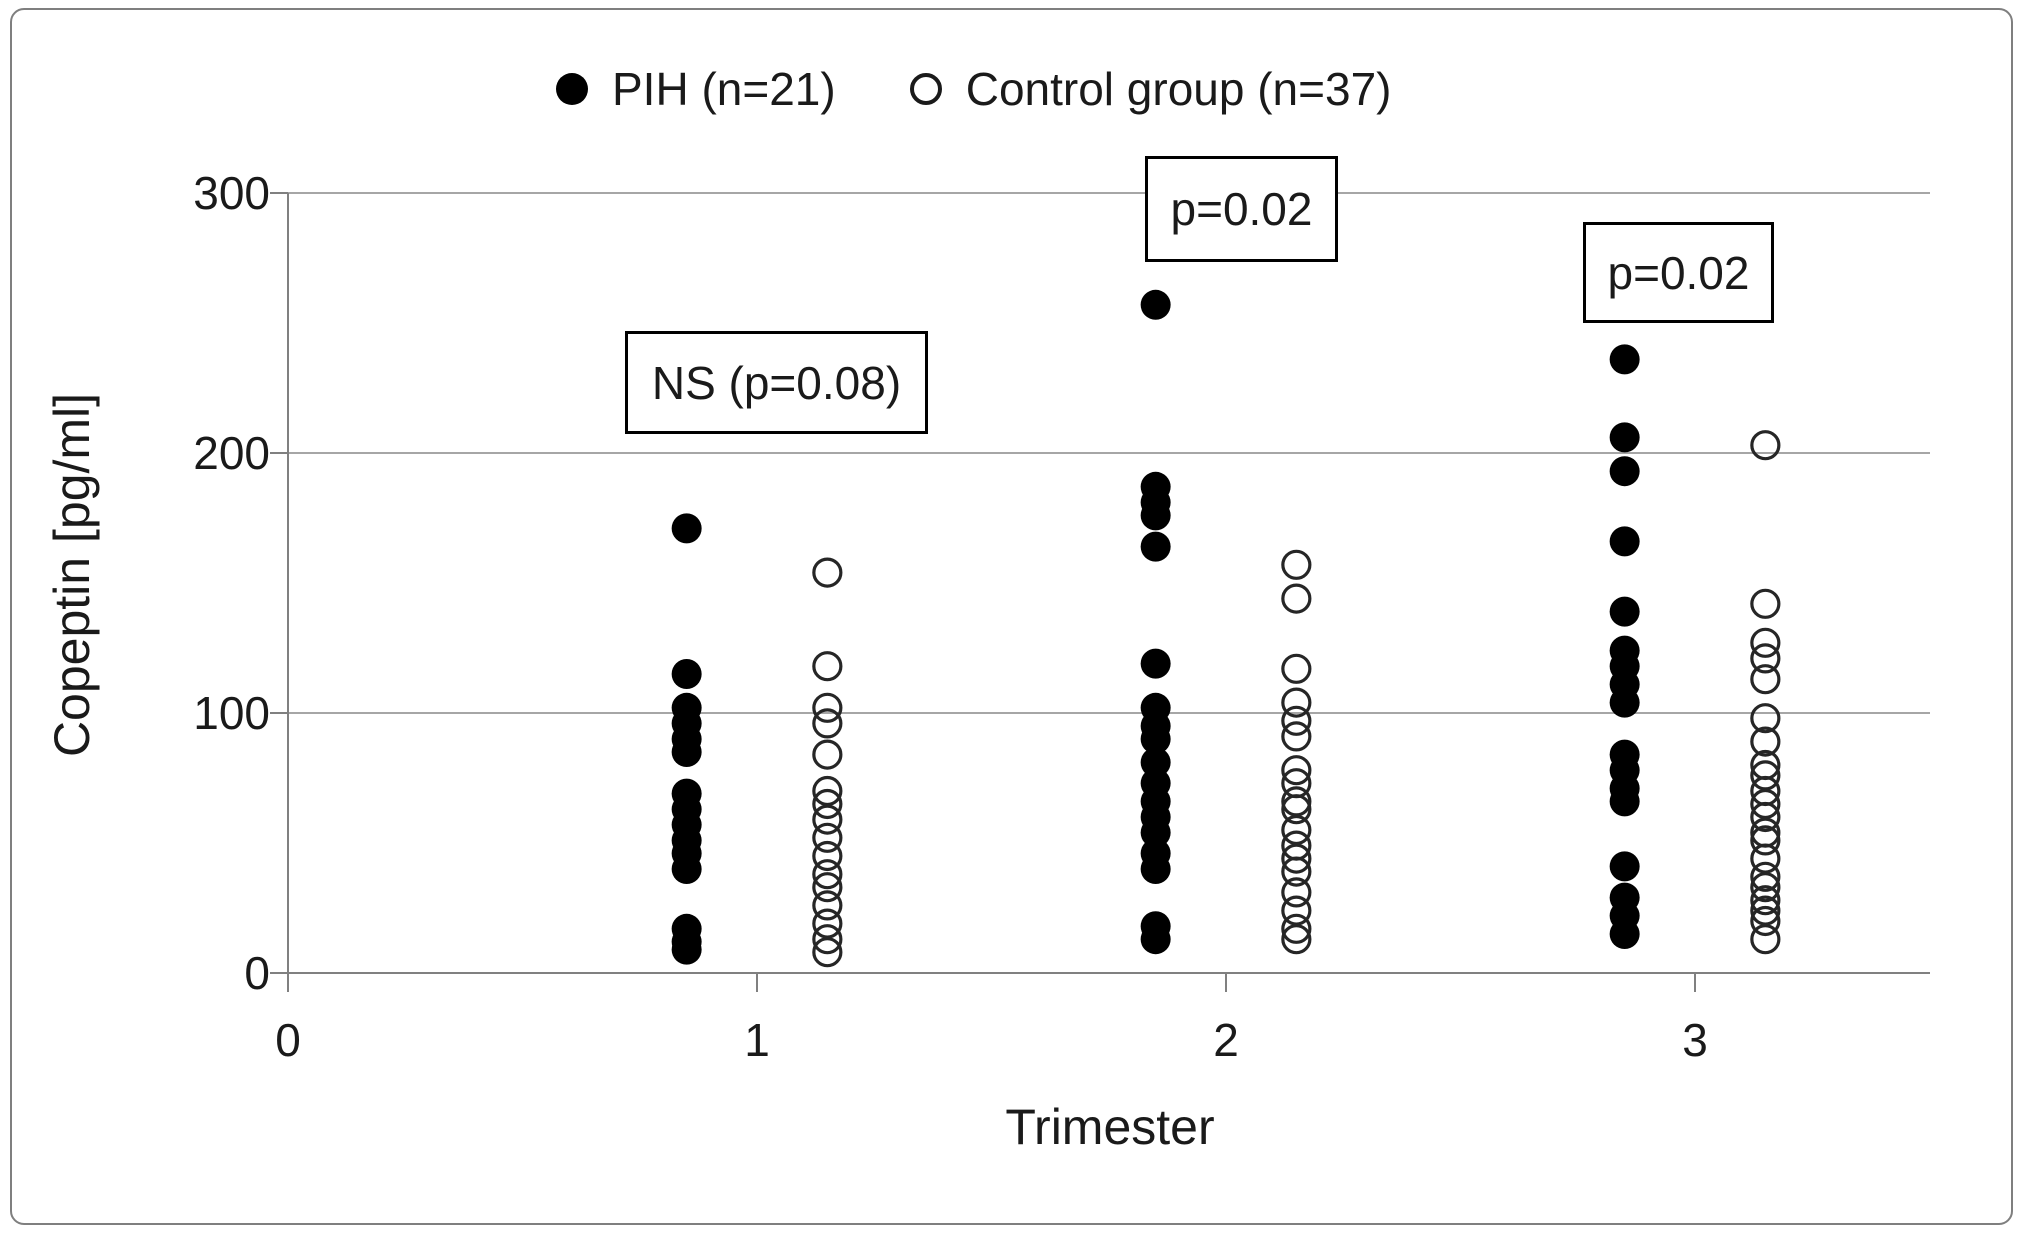  Describe the element at coordinates (1241, 209) in the screenshot. I see `annotation-box-1: p=0.02` at that location.